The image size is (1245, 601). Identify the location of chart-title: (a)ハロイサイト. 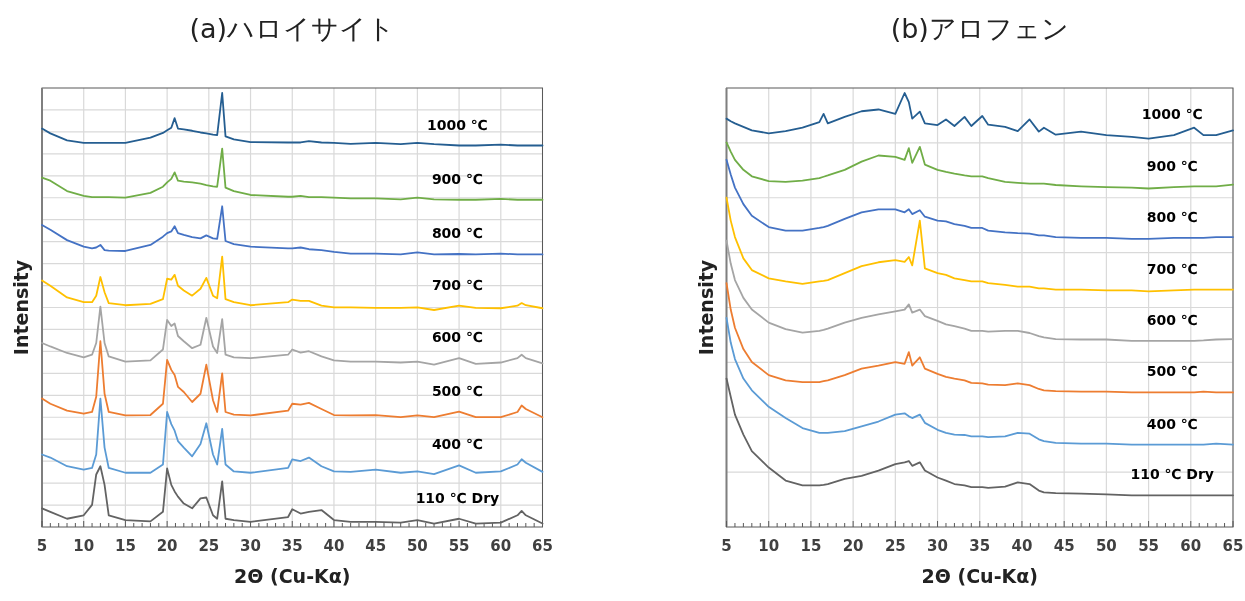
(292, 28).